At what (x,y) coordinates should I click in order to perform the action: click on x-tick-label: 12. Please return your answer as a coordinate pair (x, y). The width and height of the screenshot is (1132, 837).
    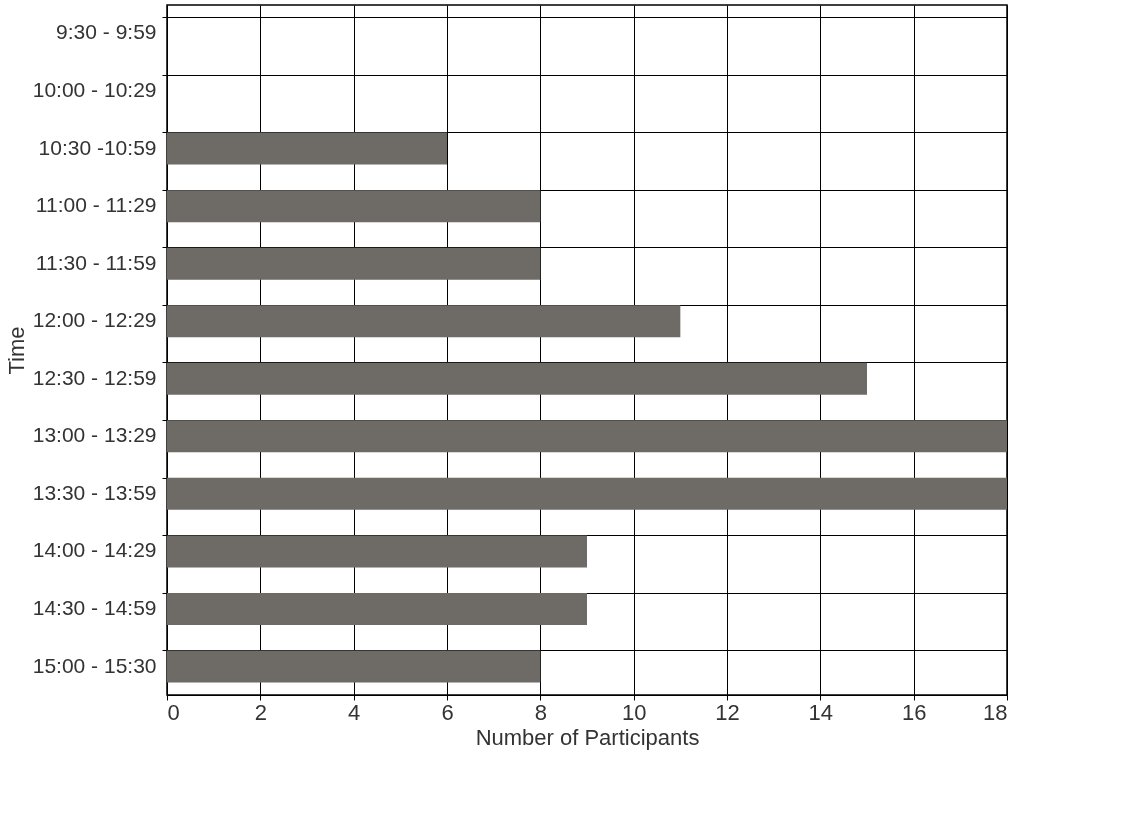
    Looking at the image, I should click on (727, 712).